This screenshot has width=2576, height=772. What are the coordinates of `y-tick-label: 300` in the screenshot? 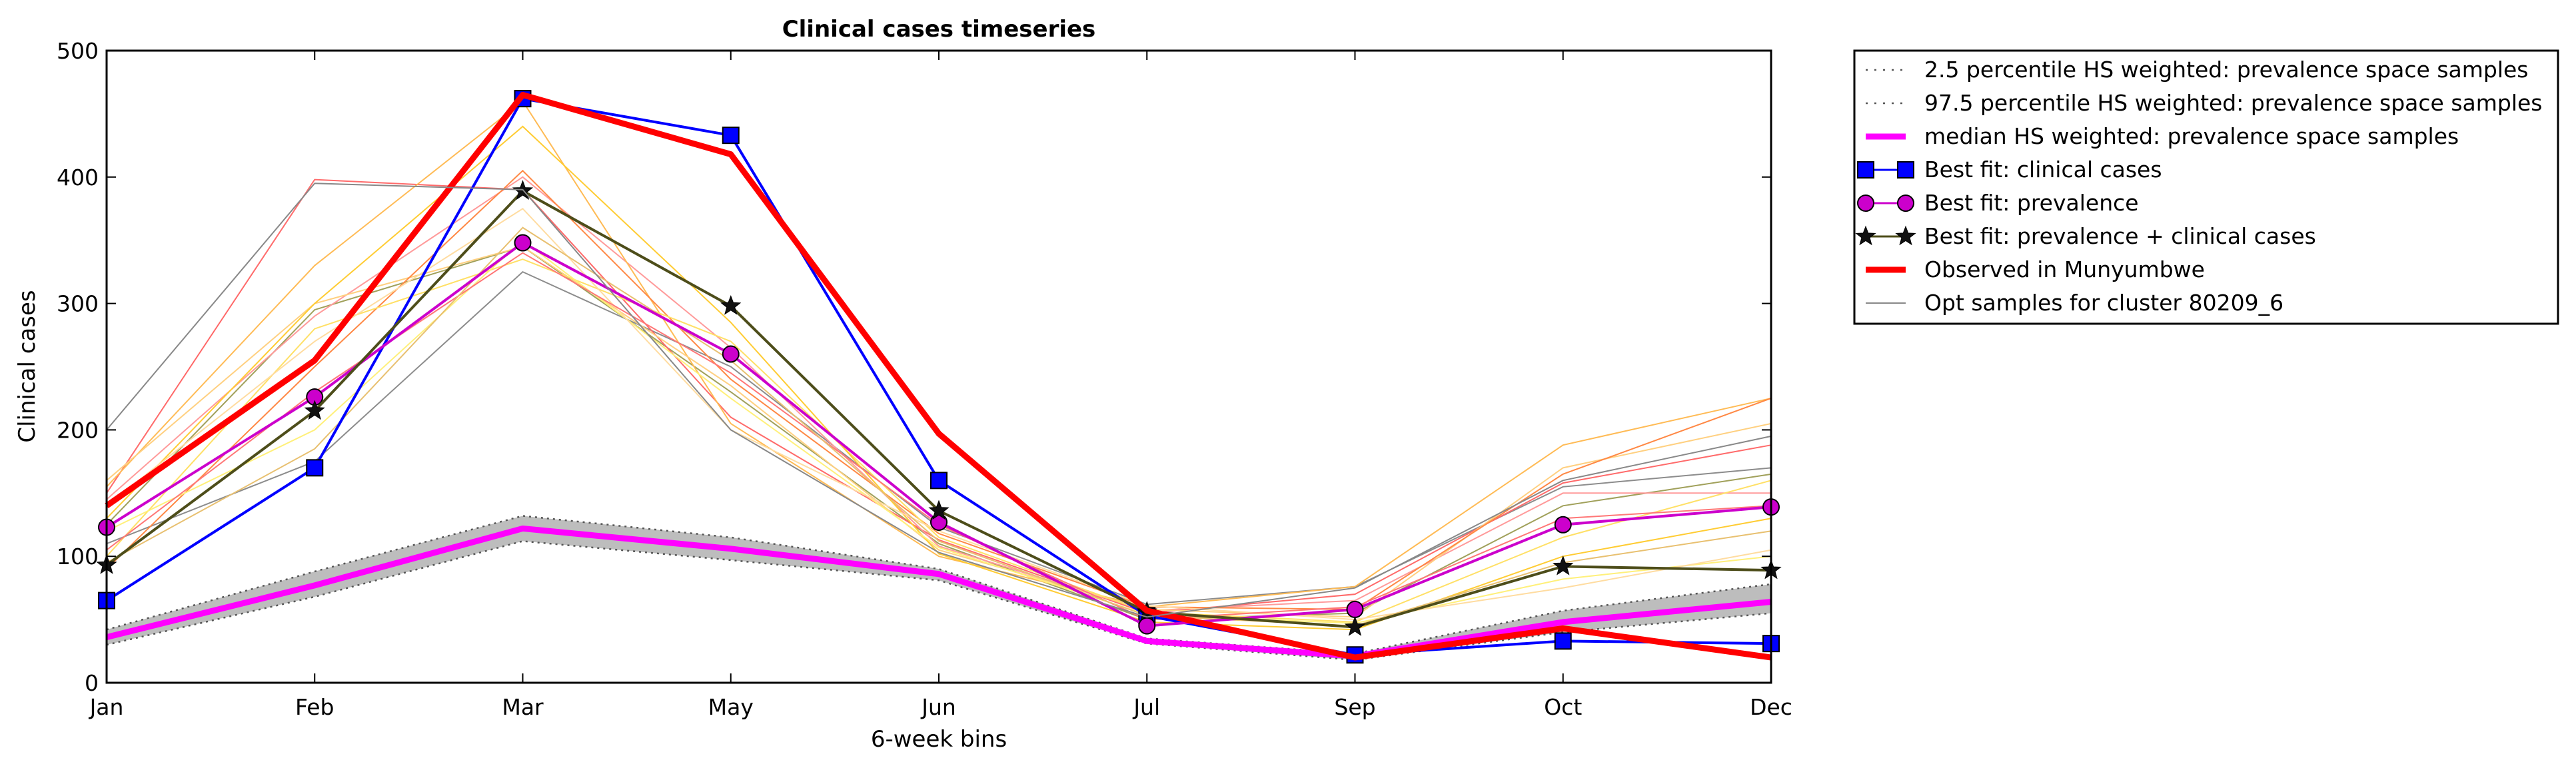 It's located at (78, 304).